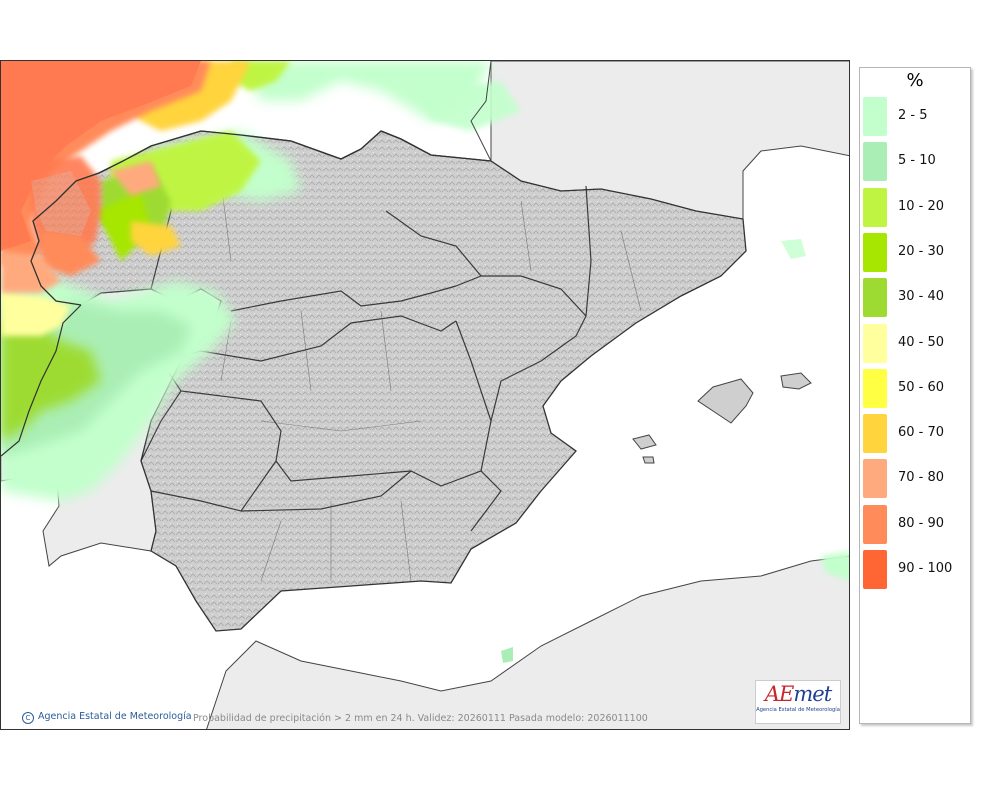 Image resolution: width=1000 pixels, height=790 pixels. Describe the element at coordinates (915, 80) in the screenshot. I see `legend-unit: %` at that location.